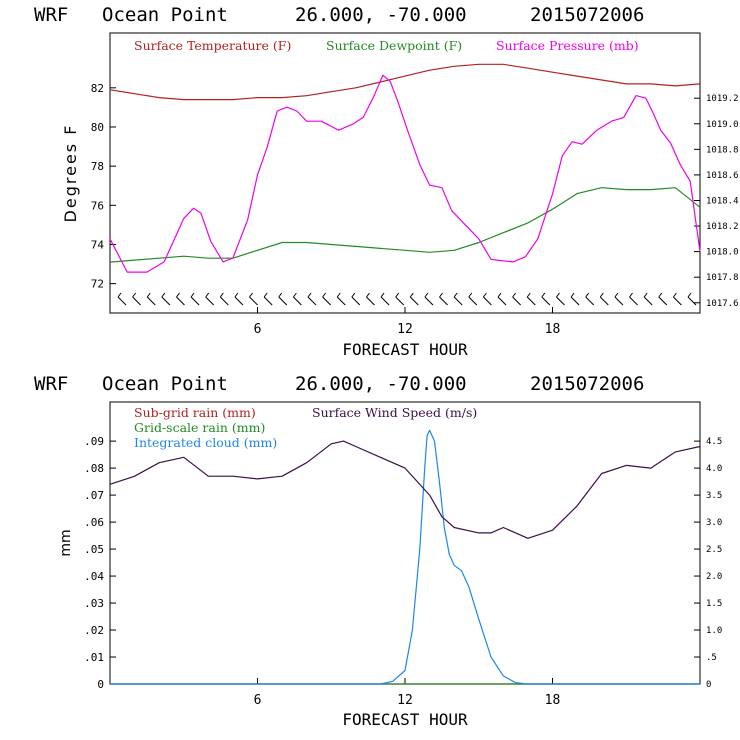  What do you see at coordinates (66, 542) in the screenshot?
I see `panel2-y-label: mm` at bounding box center [66, 542].